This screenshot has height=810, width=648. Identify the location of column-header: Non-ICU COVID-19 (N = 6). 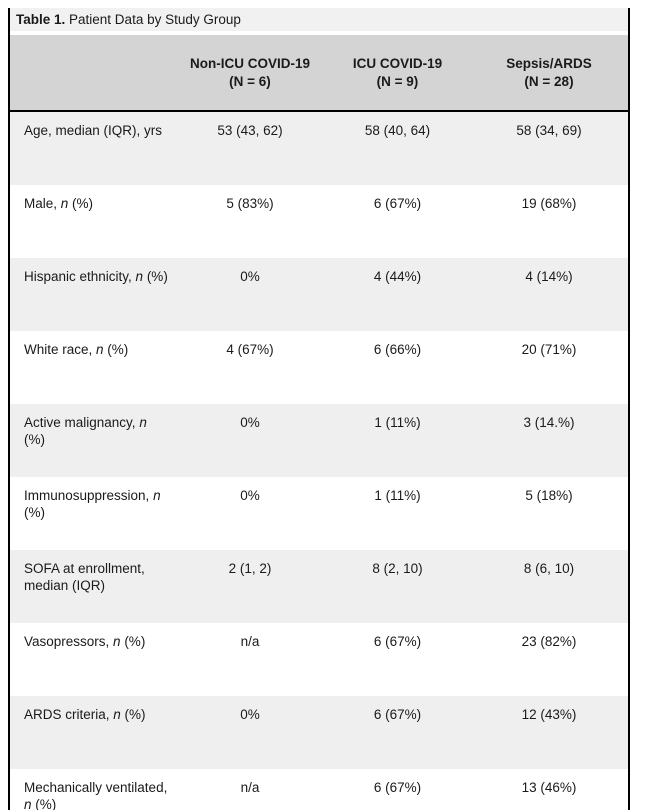
(250, 73).